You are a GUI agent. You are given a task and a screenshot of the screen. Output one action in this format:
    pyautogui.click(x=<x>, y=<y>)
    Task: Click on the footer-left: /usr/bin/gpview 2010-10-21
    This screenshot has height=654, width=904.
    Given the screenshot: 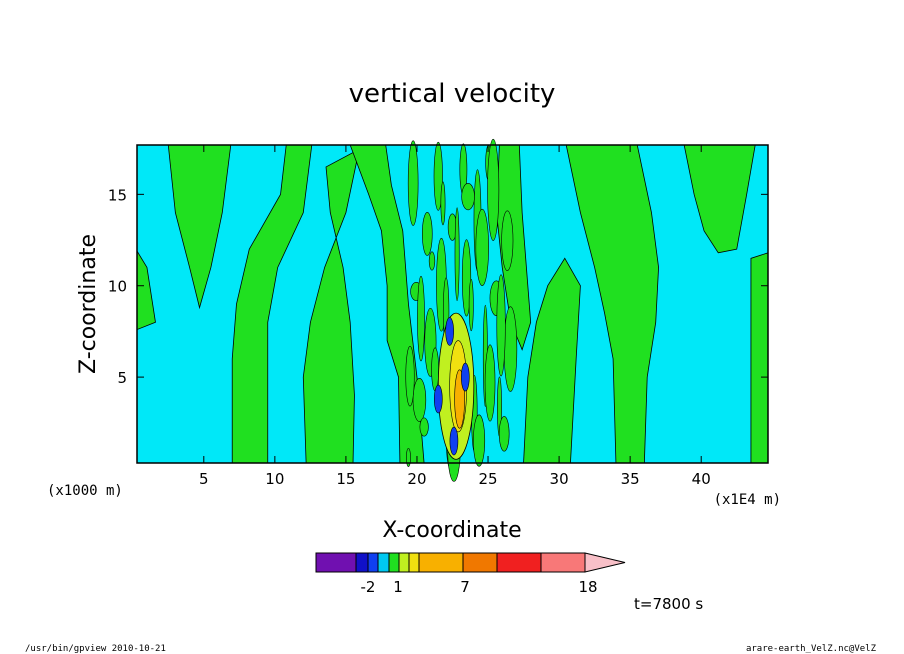 What is the action you would take?
    pyautogui.click(x=95, y=649)
    